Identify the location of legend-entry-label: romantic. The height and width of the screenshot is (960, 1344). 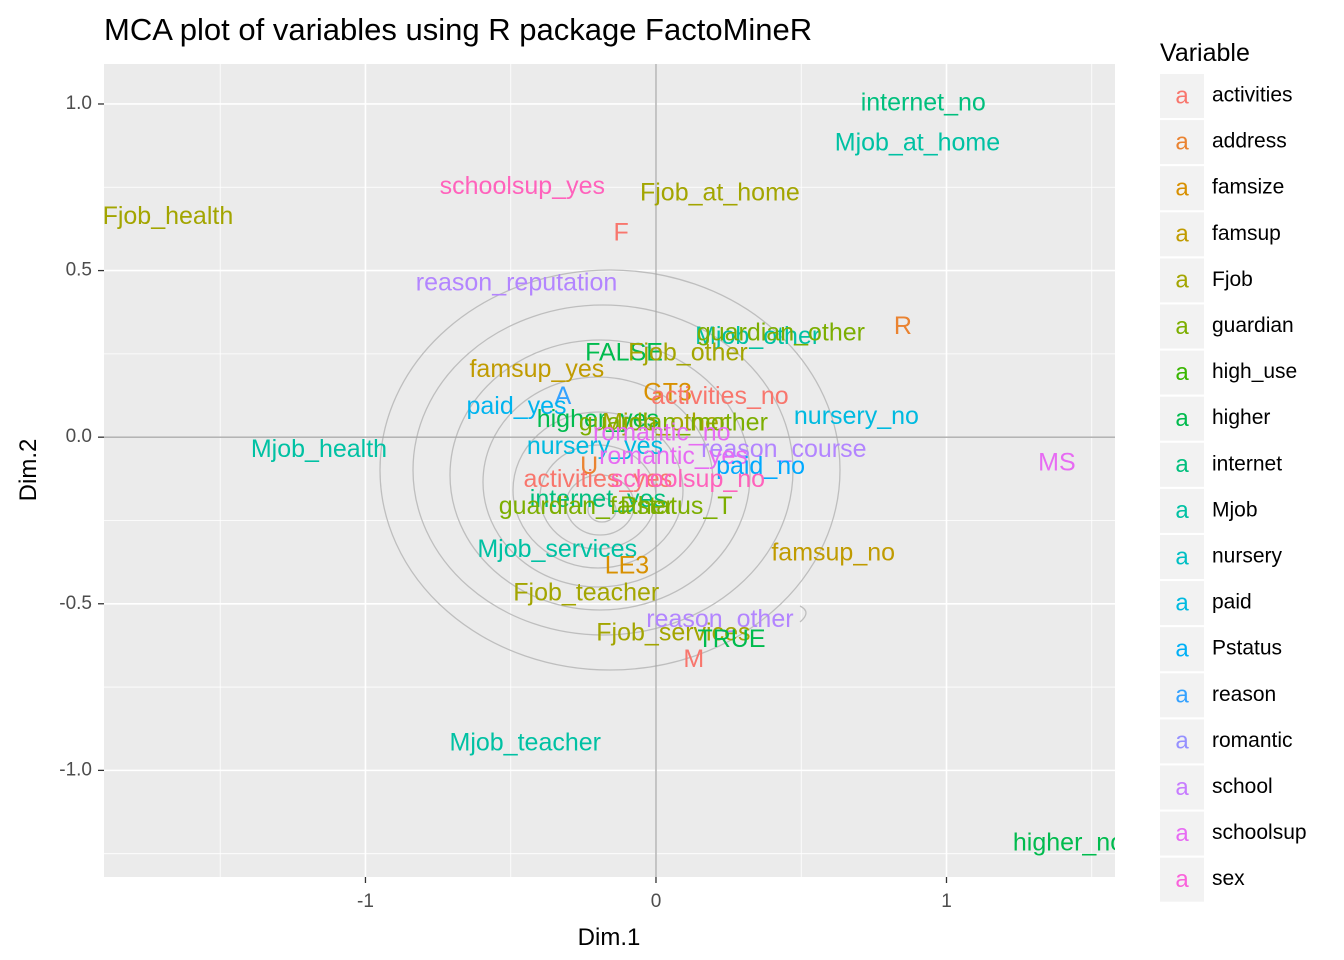
(1252, 740).